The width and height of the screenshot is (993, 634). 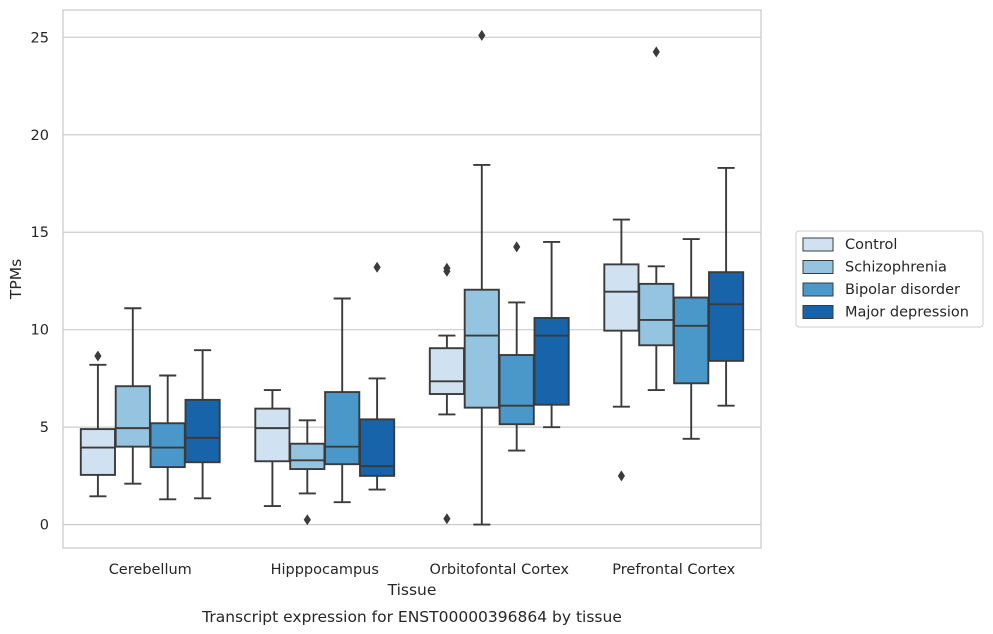 I want to click on y-tick-label: 25, so click(x=40, y=38).